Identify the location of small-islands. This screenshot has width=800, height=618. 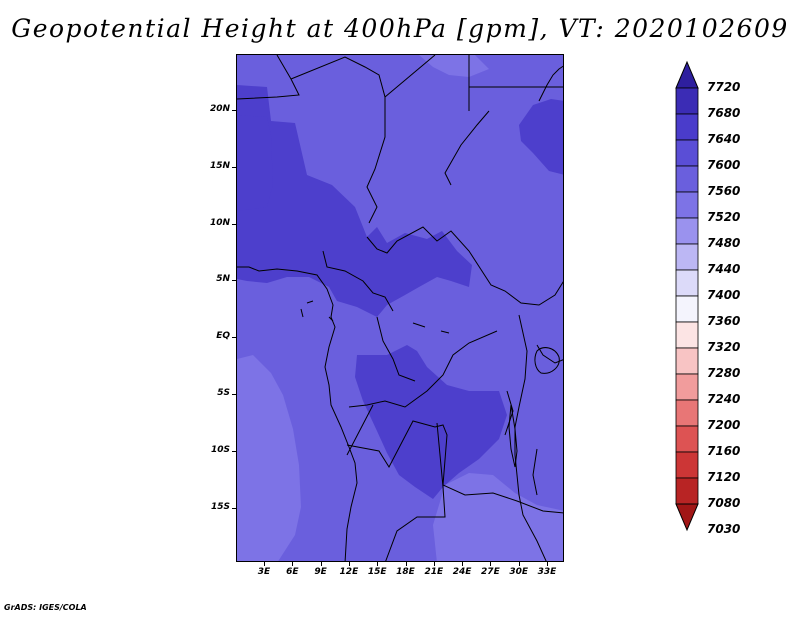
(375, 317).